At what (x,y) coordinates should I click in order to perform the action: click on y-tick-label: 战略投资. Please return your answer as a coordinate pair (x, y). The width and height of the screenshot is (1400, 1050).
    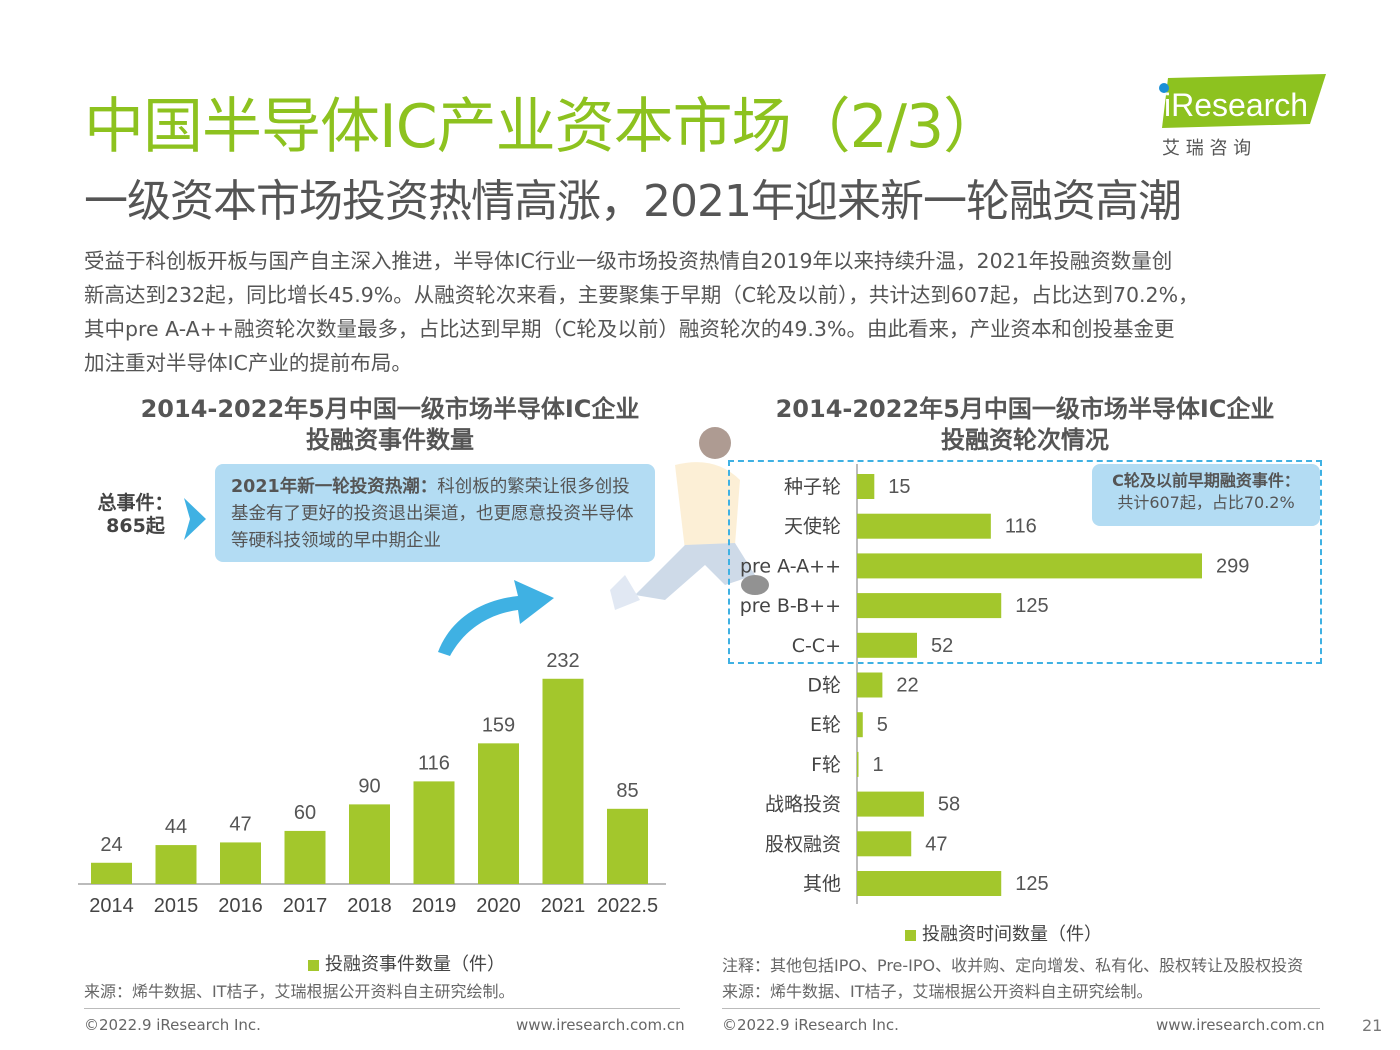
    Looking at the image, I should click on (803, 805).